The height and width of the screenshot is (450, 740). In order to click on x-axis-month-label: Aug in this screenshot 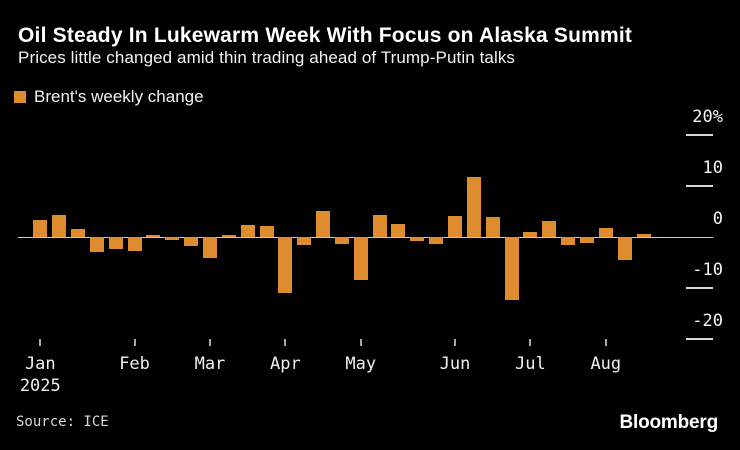, I will do `click(606, 364)`.